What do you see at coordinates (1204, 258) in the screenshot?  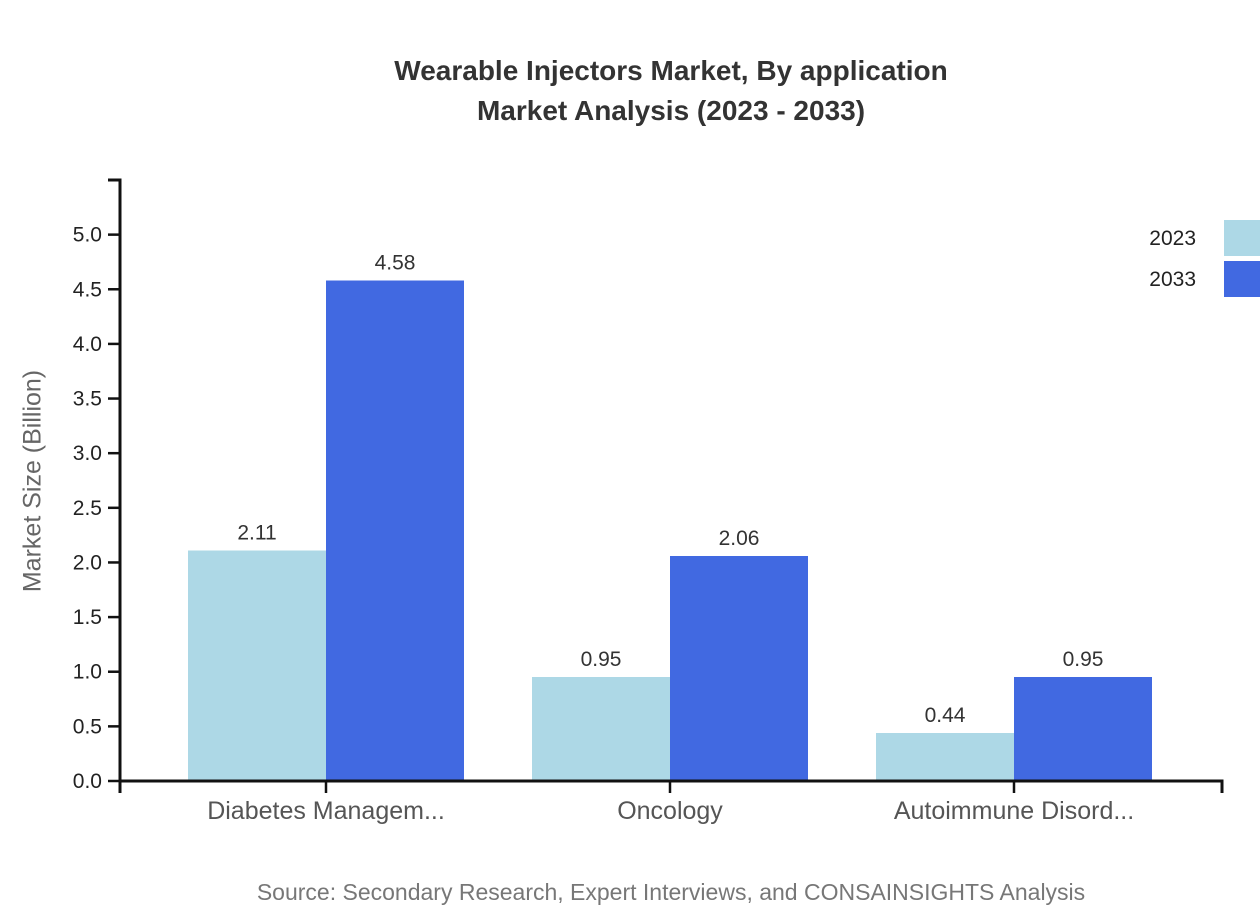 I see `legend: 2023 2033` at bounding box center [1204, 258].